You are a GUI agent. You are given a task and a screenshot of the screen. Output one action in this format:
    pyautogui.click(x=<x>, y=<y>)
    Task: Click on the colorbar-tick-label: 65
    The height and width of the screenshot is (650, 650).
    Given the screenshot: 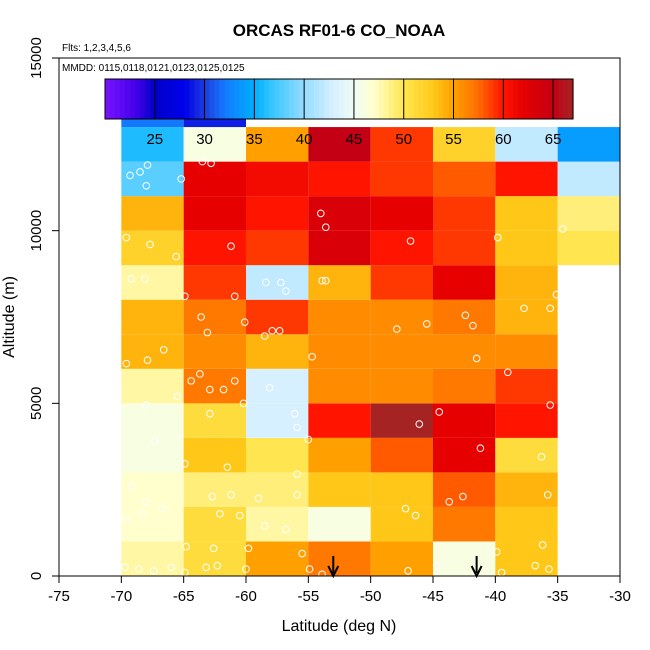 What is the action you would take?
    pyautogui.click(x=553, y=139)
    